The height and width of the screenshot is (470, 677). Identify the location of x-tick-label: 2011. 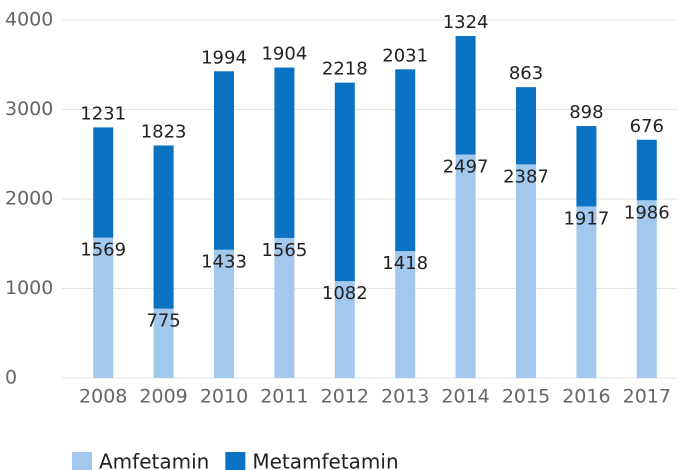
(284, 397).